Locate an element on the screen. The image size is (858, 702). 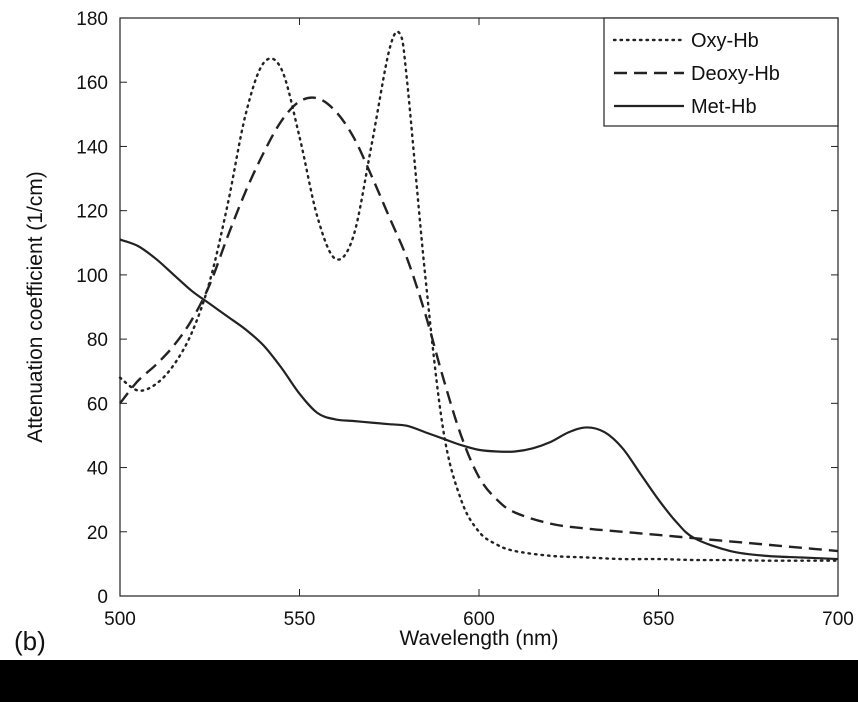
x-tick-label: 500 is located at coordinates (120, 619).